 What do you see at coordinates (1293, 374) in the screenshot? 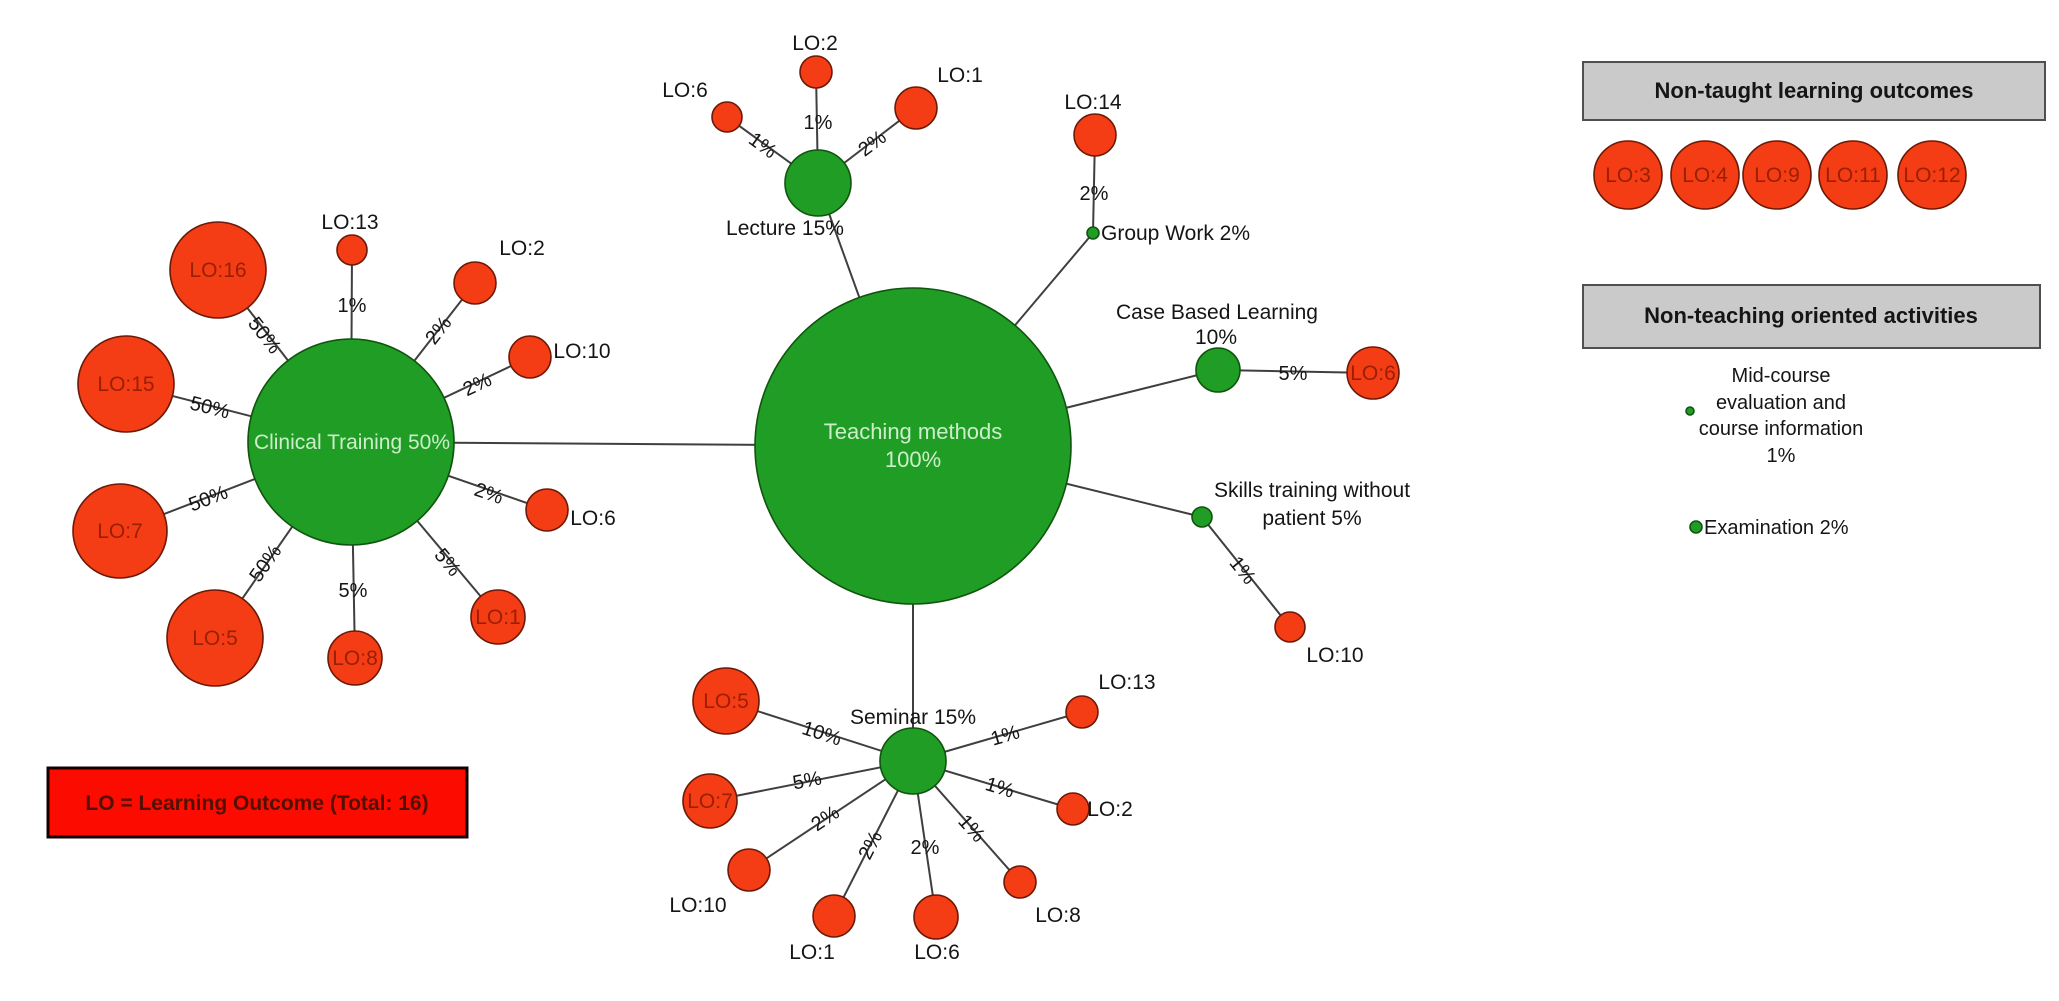
I see `casebased-lo6-pct: 5%` at bounding box center [1293, 374].